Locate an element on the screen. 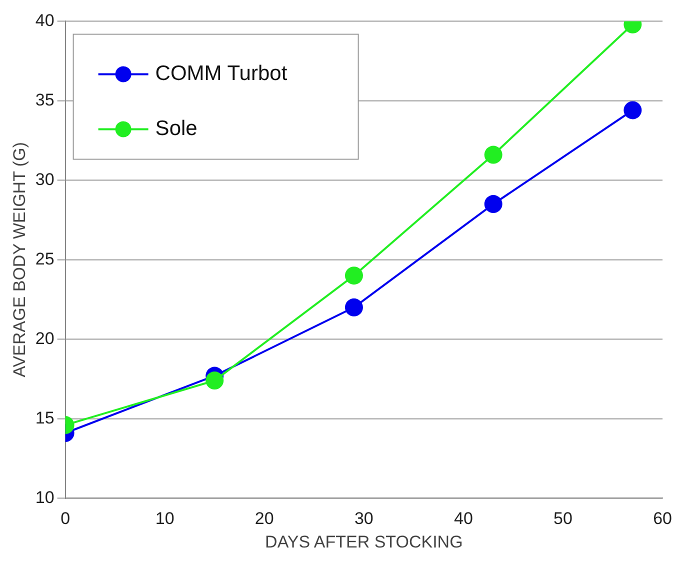 This screenshot has width=683, height=561. x-tick-label: 20 is located at coordinates (264, 518).